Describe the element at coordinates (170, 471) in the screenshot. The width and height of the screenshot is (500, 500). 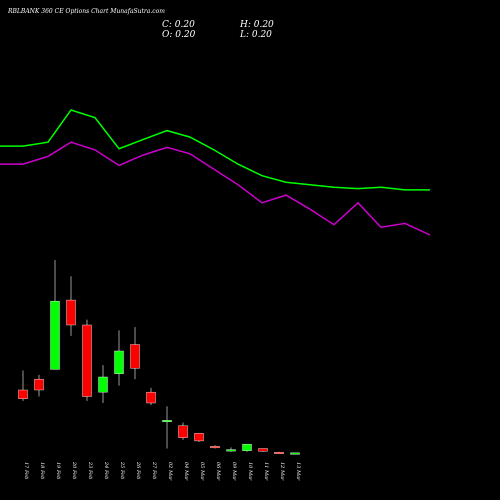
I see `x-tick-label-9: 02 Mar` at that location.